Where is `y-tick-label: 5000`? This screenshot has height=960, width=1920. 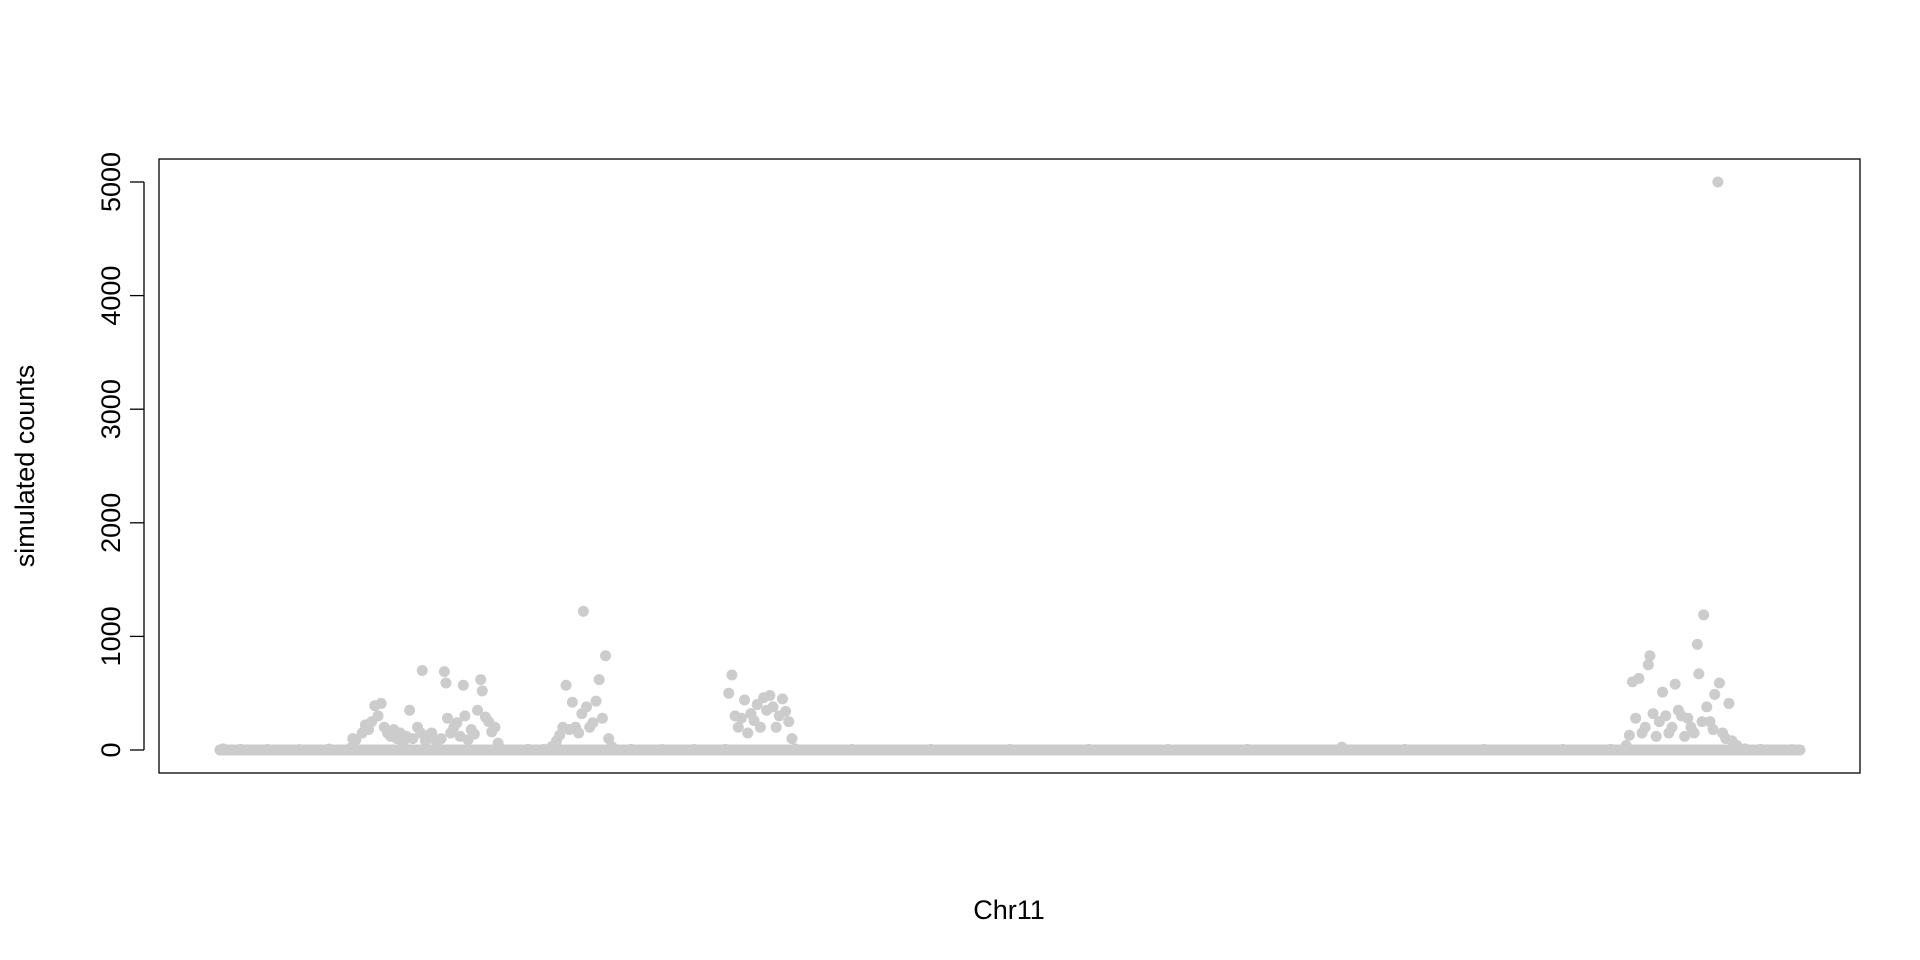 y-tick-label: 5000 is located at coordinates (111, 182).